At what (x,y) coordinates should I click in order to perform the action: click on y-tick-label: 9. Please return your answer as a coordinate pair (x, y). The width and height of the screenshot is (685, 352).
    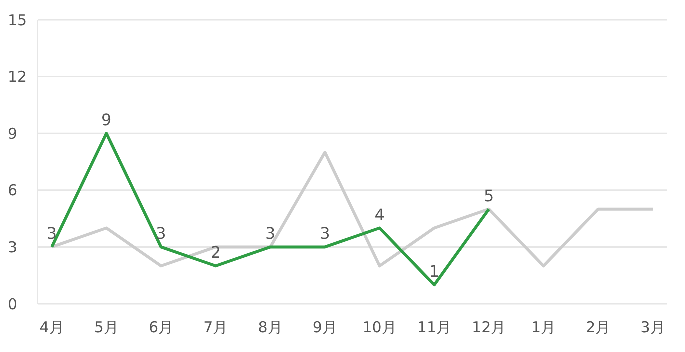
    Looking at the image, I should click on (13, 133).